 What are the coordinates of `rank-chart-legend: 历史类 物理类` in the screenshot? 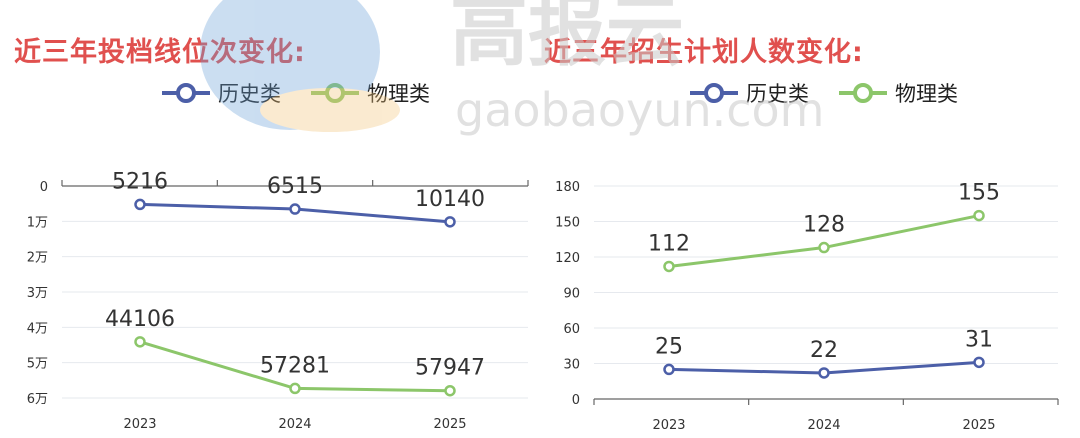 It's located at (309, 93).